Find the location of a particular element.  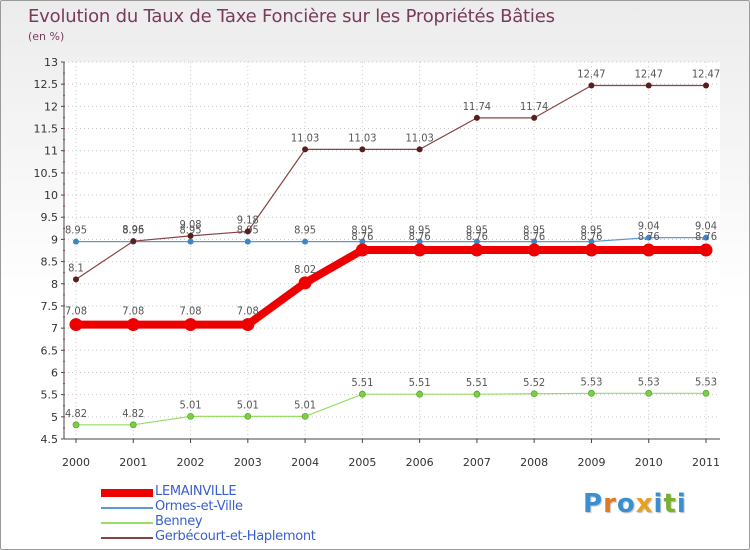

y-tick-label: 11.5 is located at coordinates (46, 129).